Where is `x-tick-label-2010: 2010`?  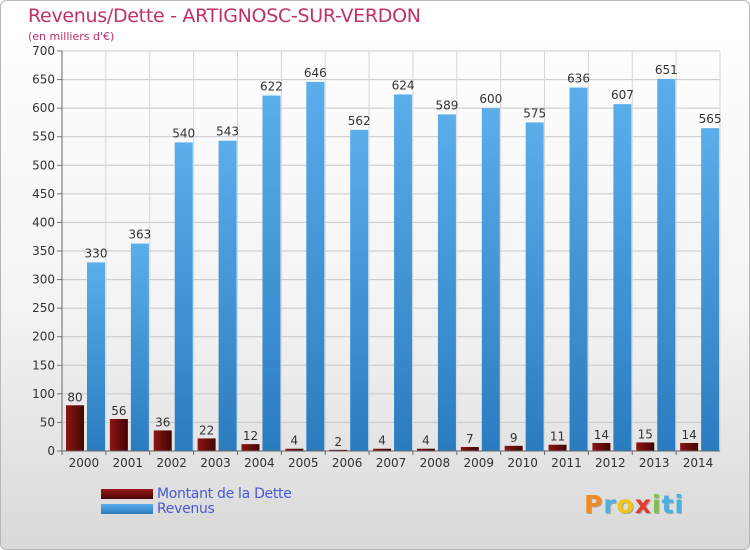 x-tick-label-2010: 2010 is located at coordinates (522, 463).